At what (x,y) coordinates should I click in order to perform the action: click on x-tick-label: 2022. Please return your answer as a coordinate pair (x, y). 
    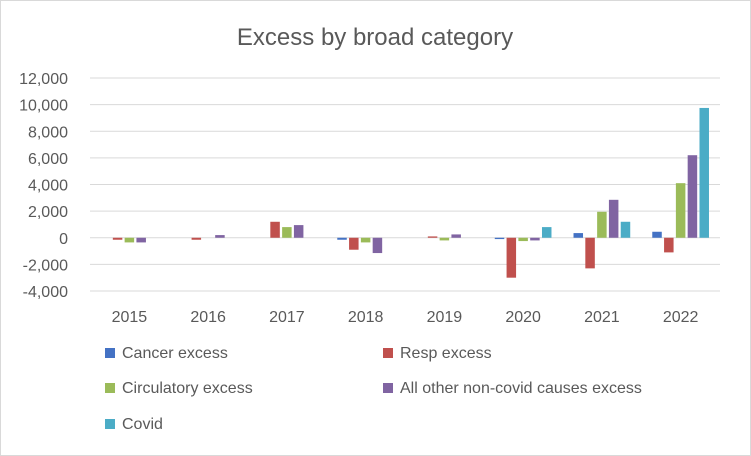
    Looking at the image, I should click on (681, 317).